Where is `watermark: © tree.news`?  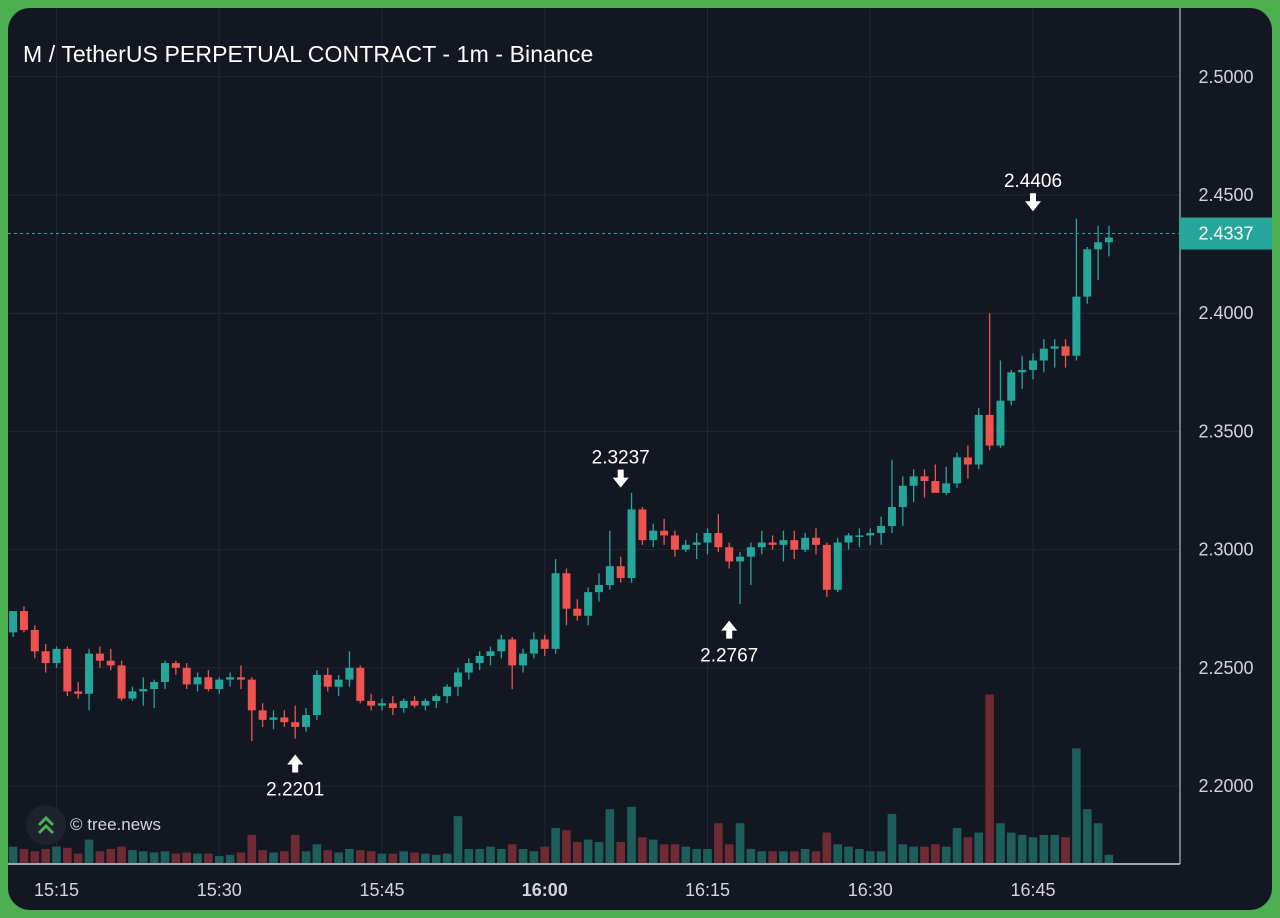 watermark: © tree.news is located at coordinates (93, 825).